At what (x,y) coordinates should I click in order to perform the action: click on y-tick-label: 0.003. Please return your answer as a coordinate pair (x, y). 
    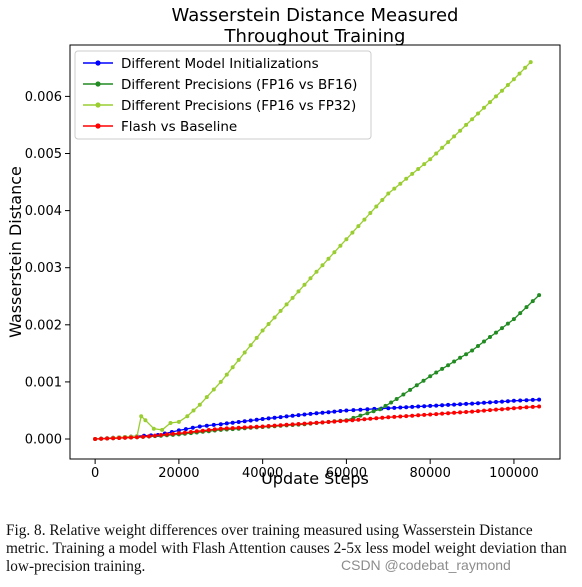
    Looking at the image, I should click on (43, 268).